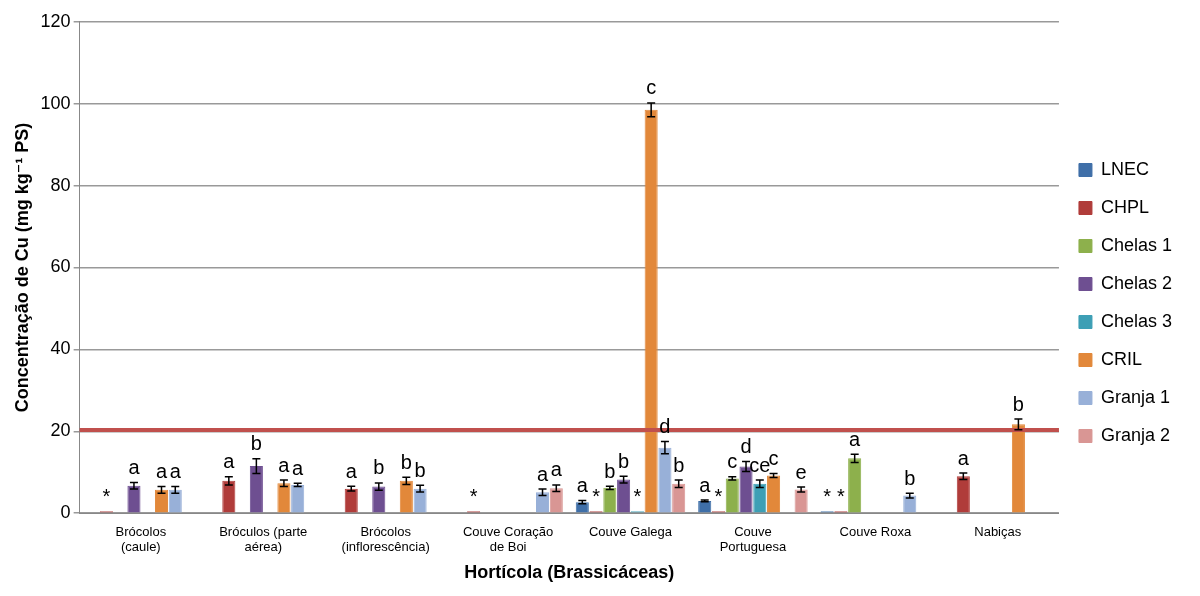 This screenshot has height=596, width=1200. Describe the element at coordinates (508, 539) in the screenshot. I see `x-tick-label: Couve Coração de Boi` at that location.